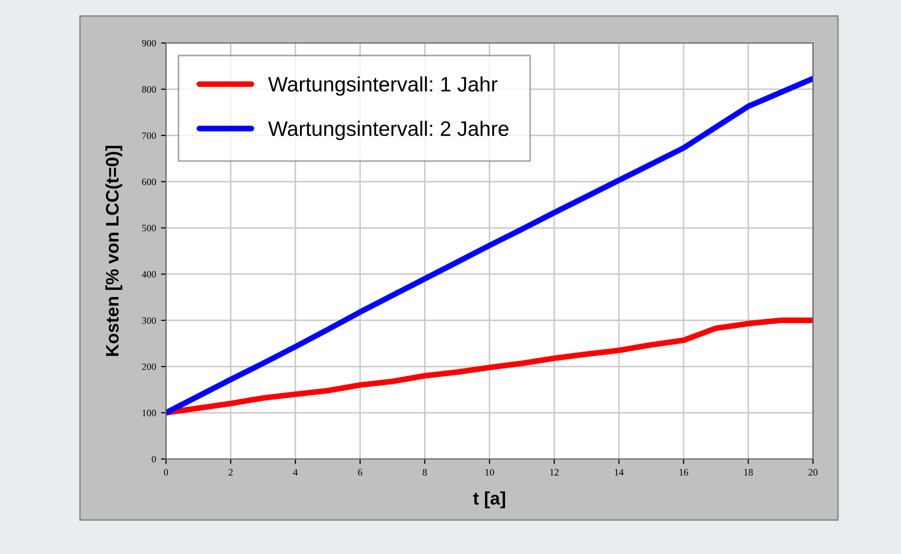 This screenshot has height=554, width=901. I want to click on x-tick-label: 2, so click(230, 472).